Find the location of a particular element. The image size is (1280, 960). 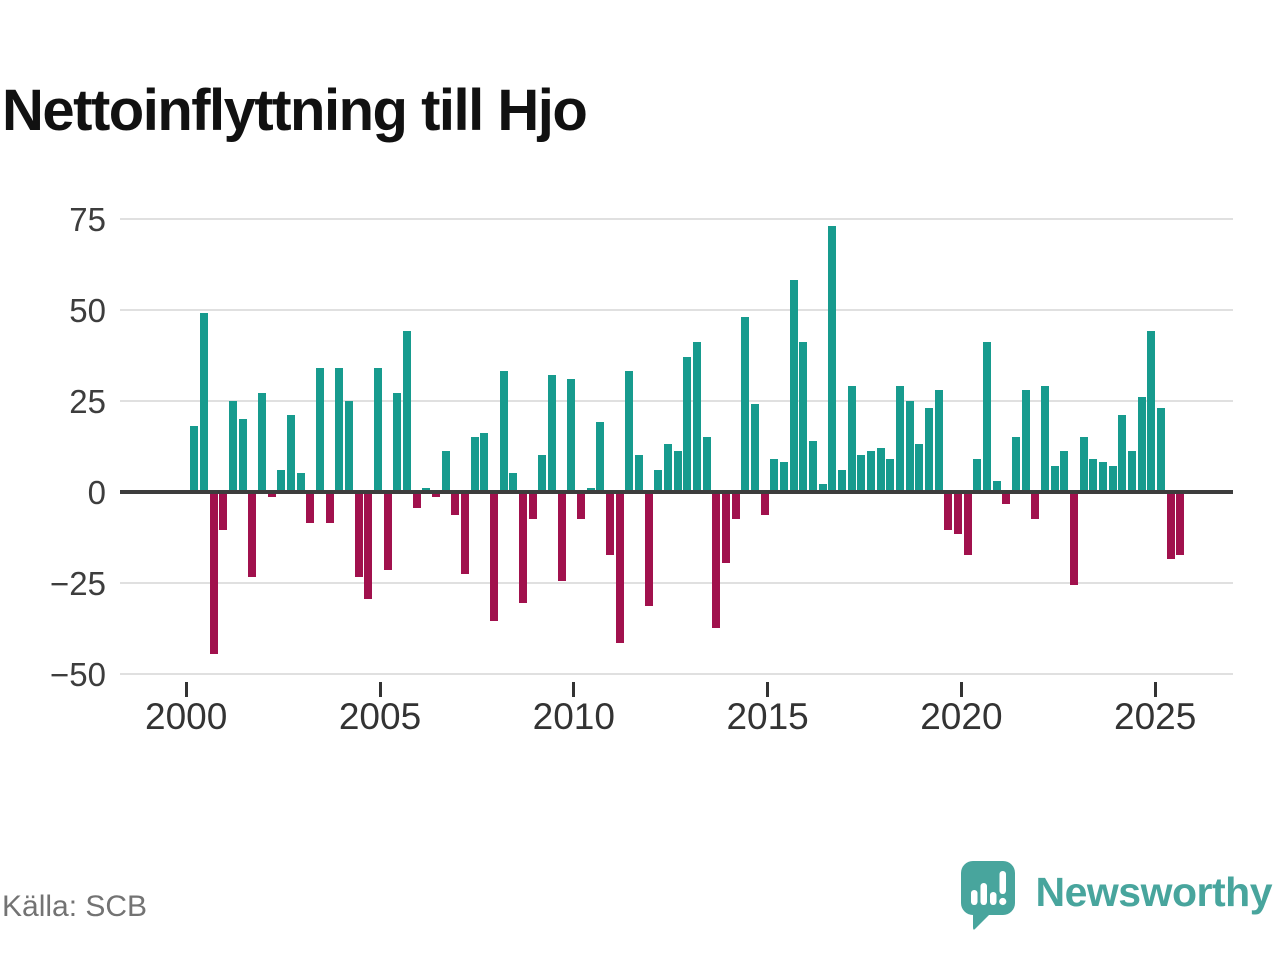

y-axis-tick-label: −50 is located at coordinates (78, 674).